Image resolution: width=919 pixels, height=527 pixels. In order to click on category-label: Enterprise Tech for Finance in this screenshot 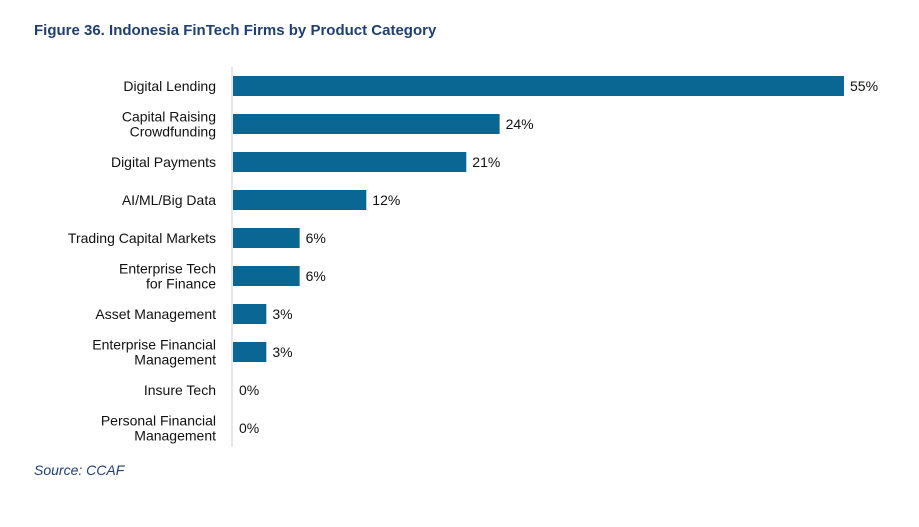, I will do `click(167, 276)`.